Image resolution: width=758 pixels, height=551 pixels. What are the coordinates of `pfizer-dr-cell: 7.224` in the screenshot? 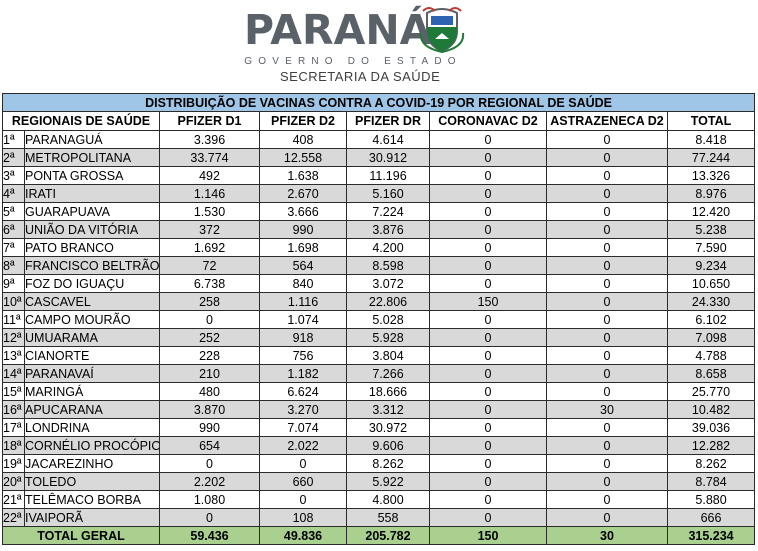 It's located at (388, 211).